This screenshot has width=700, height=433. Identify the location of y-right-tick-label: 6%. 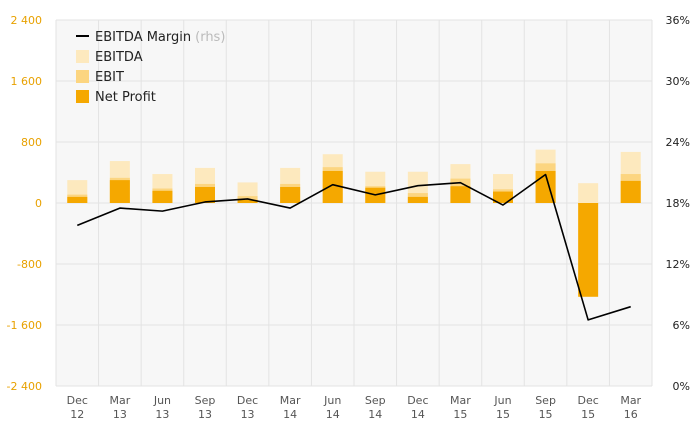
(681, 325).